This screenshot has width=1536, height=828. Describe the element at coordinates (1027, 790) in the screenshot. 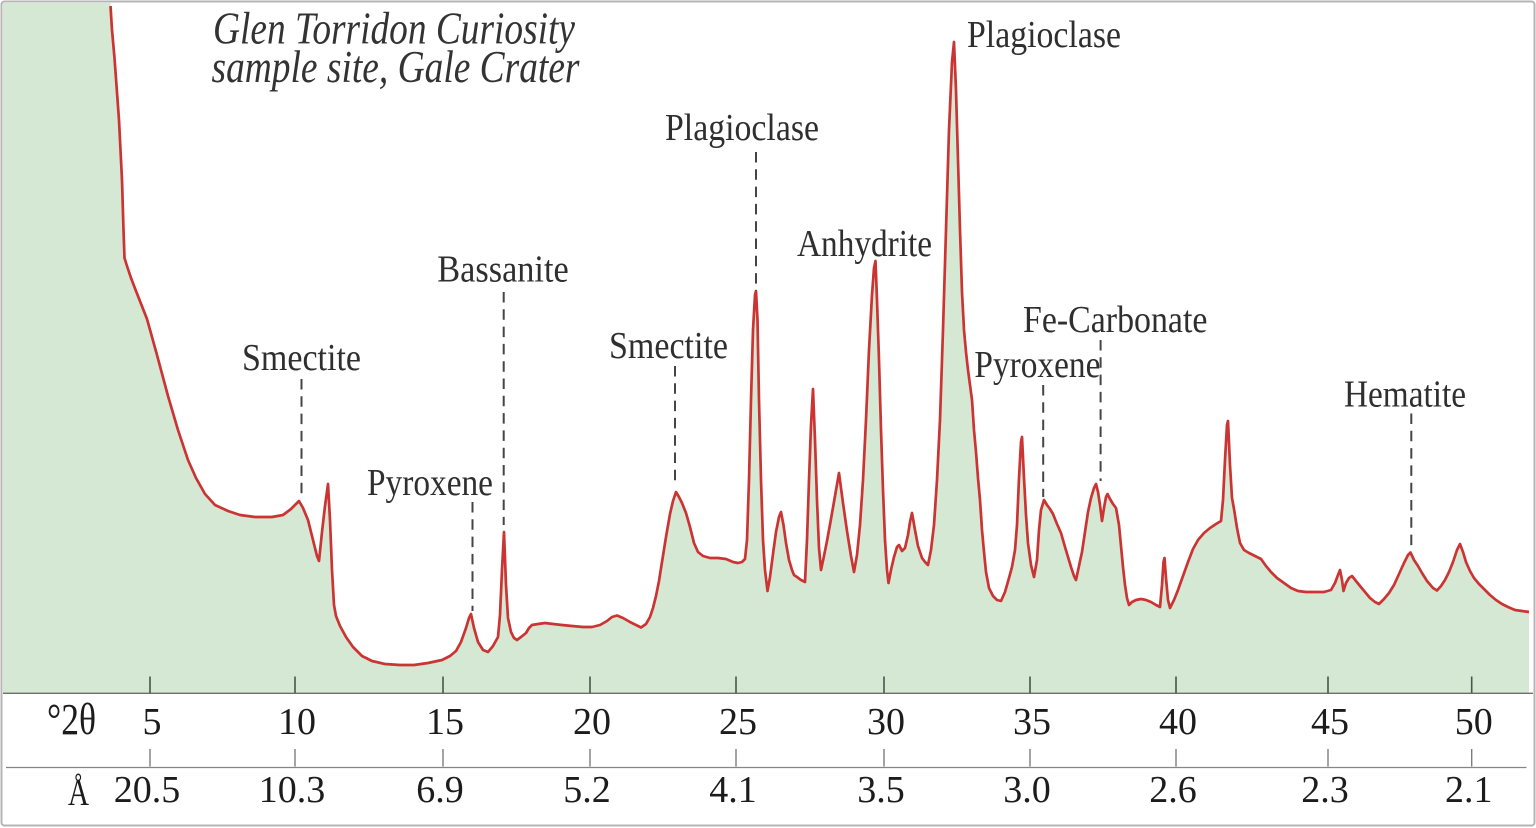

I see `svg-text: 3.0` at that location.